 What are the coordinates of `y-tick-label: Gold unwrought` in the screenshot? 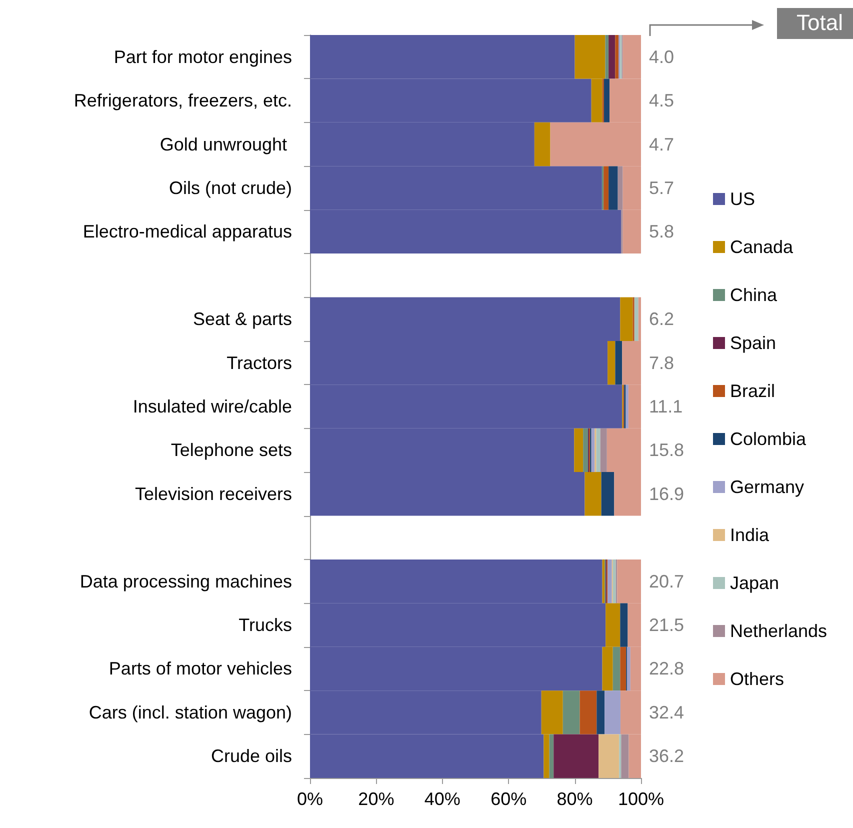 It's located at (226, 144).